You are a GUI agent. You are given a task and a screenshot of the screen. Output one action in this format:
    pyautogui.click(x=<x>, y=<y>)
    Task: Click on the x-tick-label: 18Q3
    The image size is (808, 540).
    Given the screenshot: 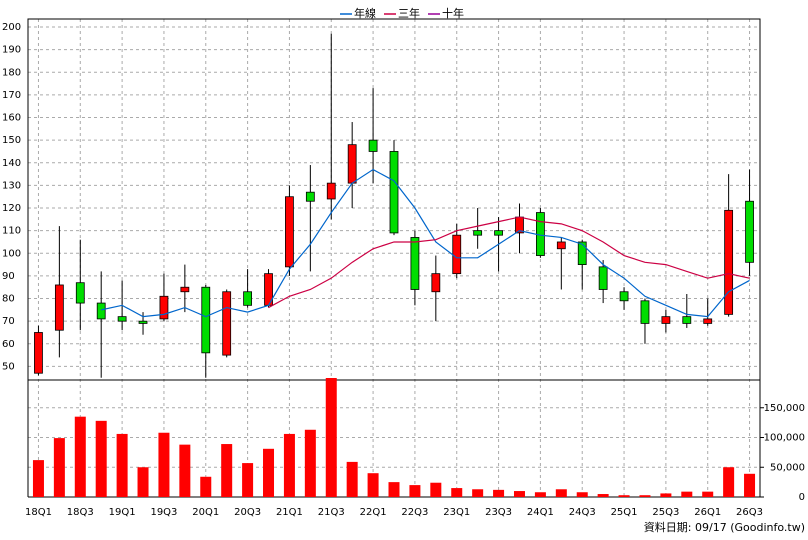 What is the action you would take?
    pyautogui.click(x=80, y=512)
    